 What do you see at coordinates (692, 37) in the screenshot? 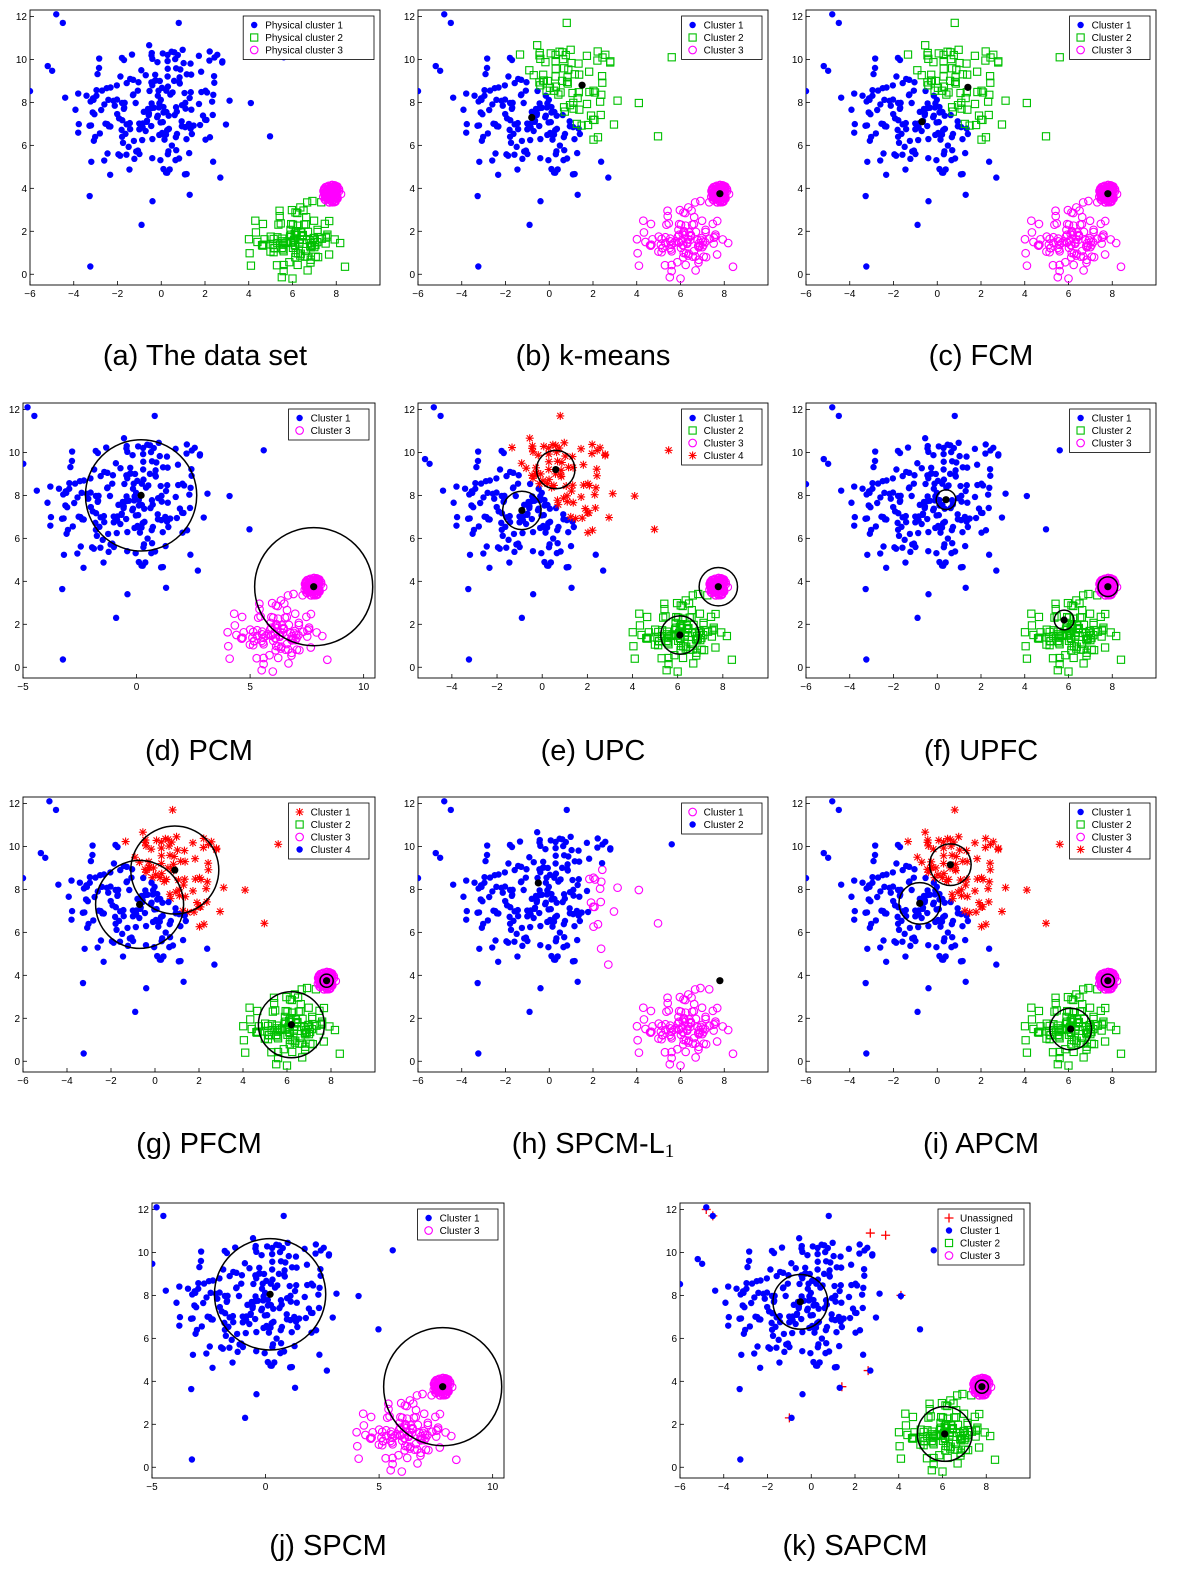
I see `legend-marker` at bounding box center [692, 37].